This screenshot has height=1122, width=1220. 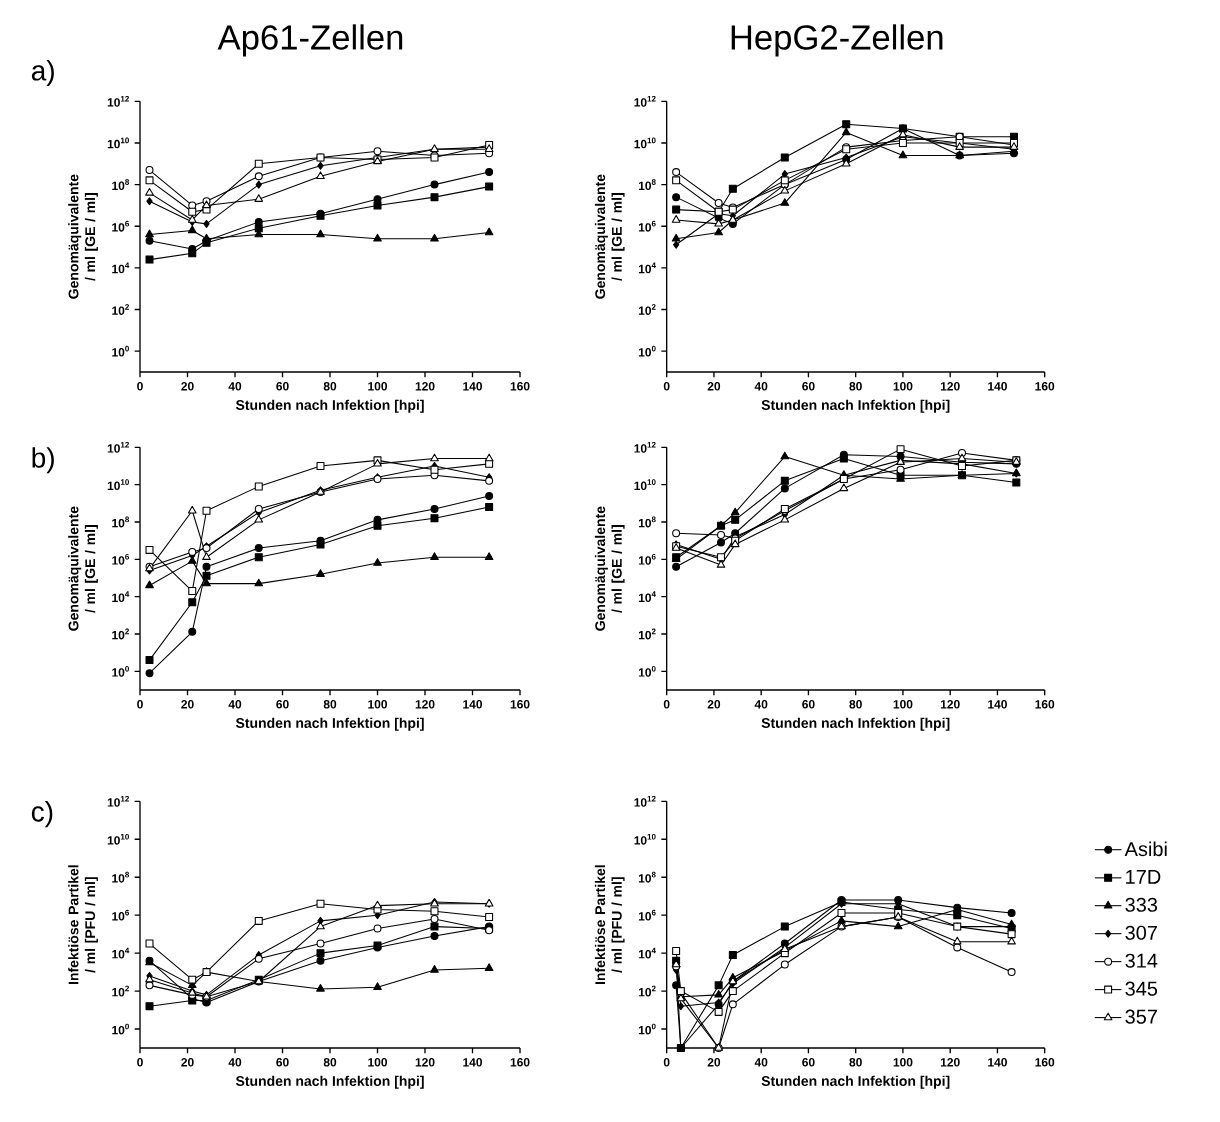 I want to click on text: c), so click(x=42, y=814).